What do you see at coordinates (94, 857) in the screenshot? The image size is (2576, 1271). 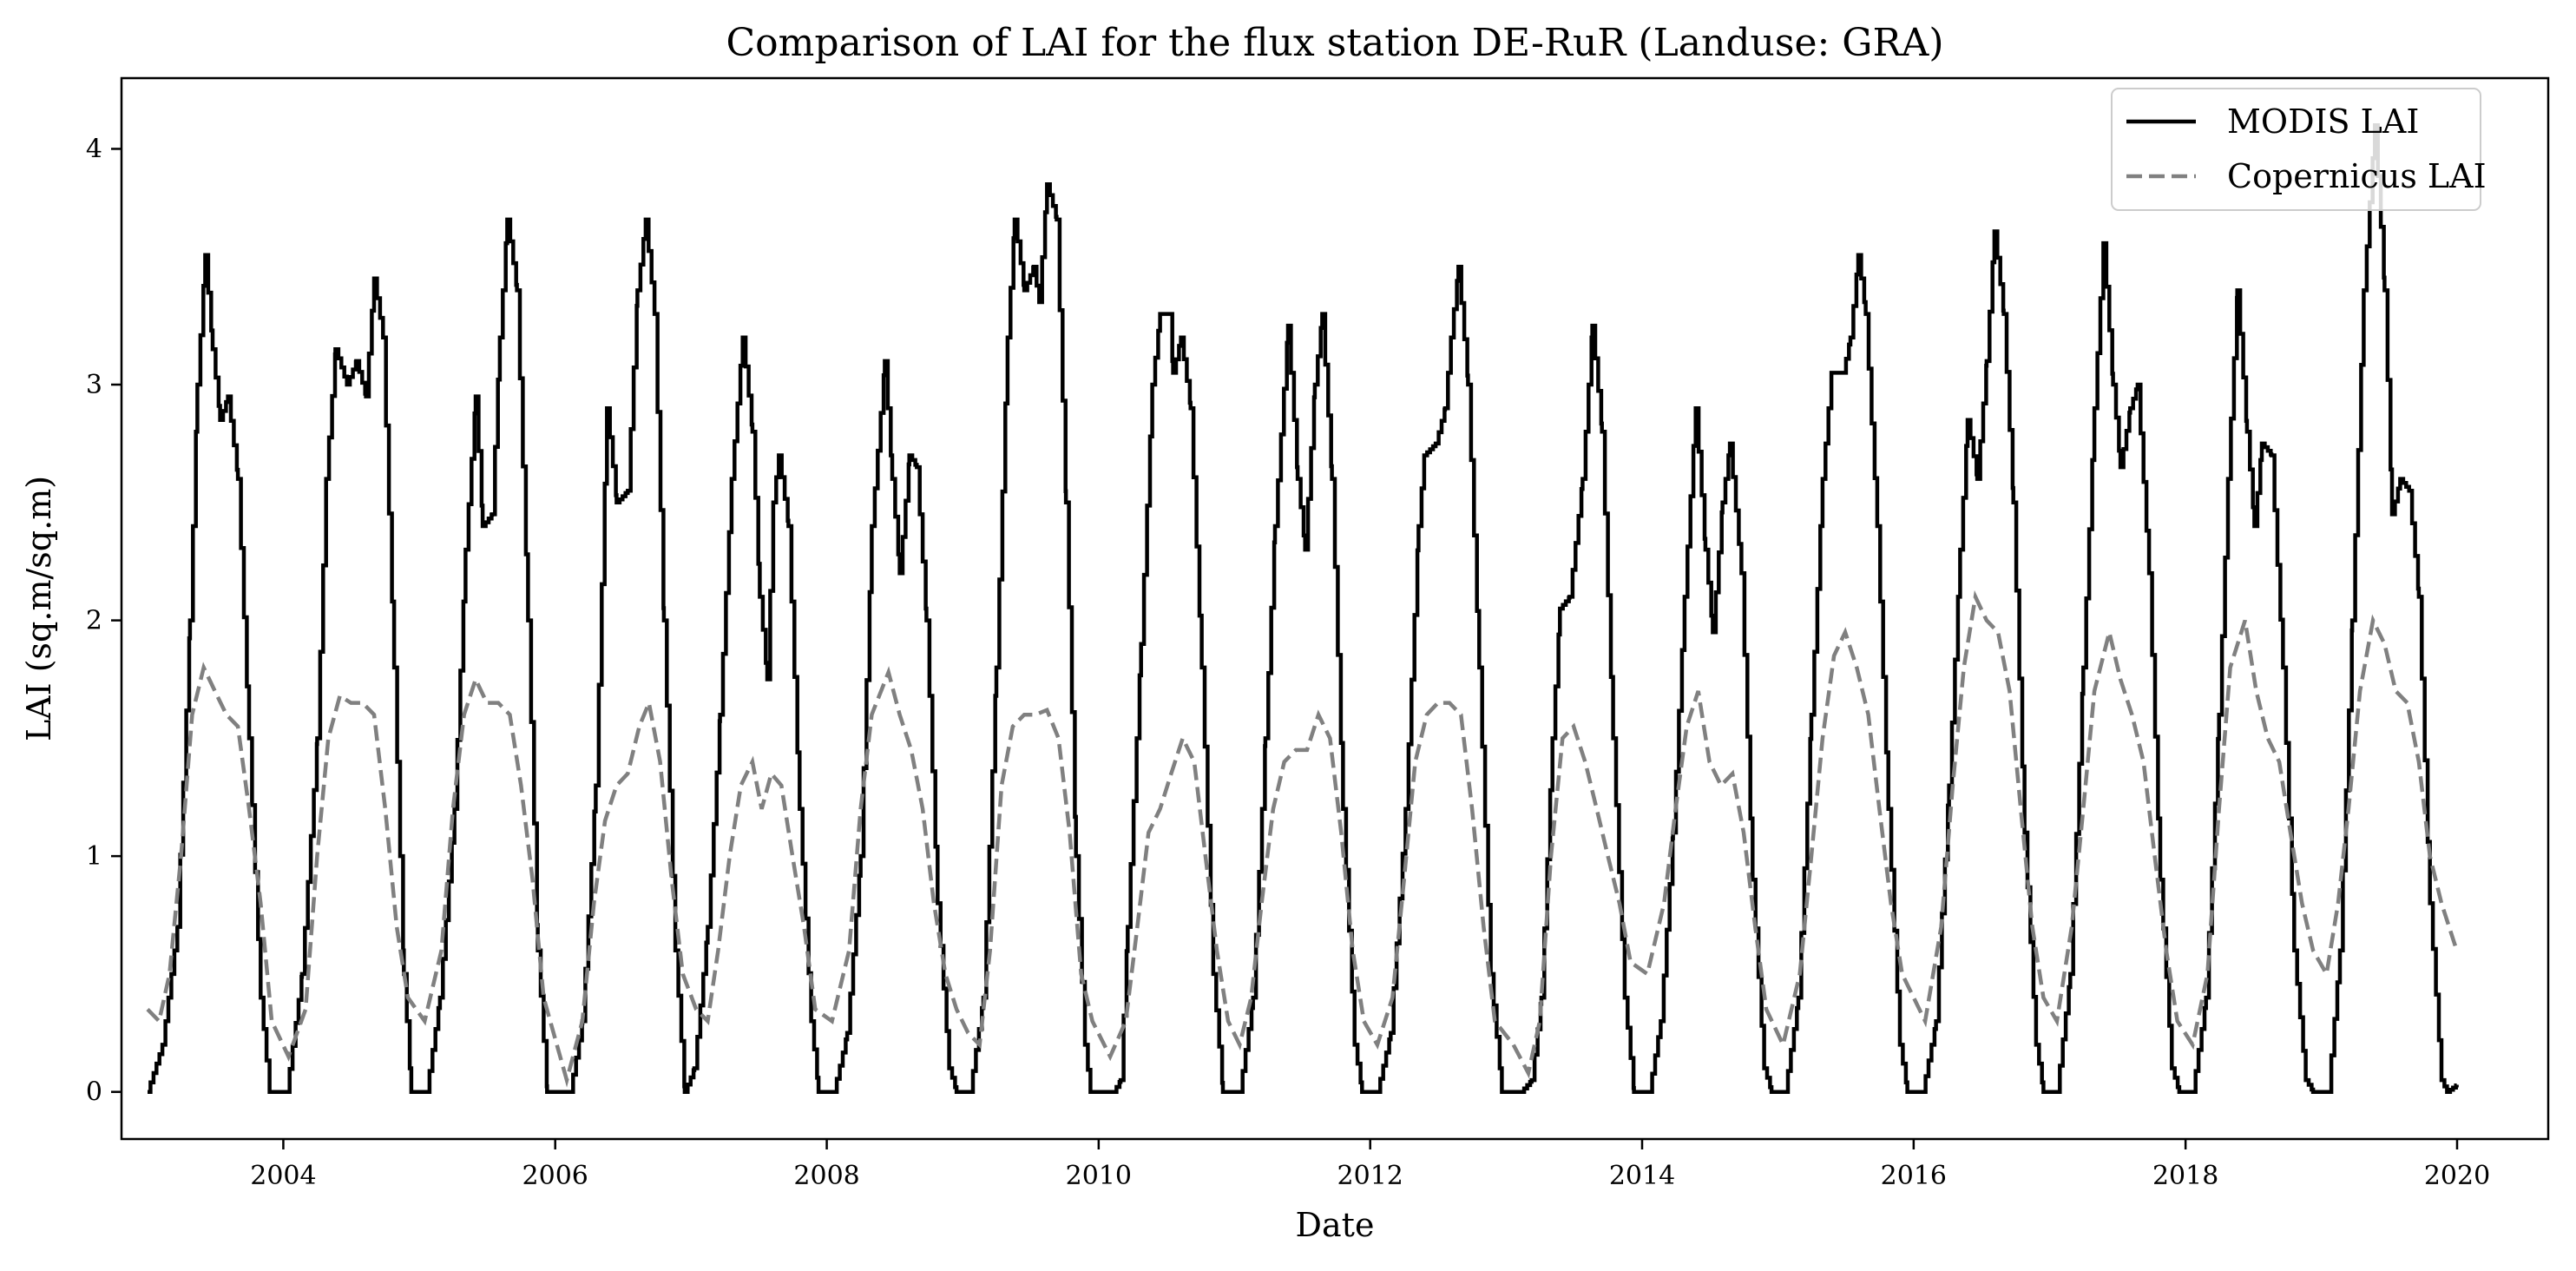 I see `y-tick-label: 1` at bounding box center [94, 857].